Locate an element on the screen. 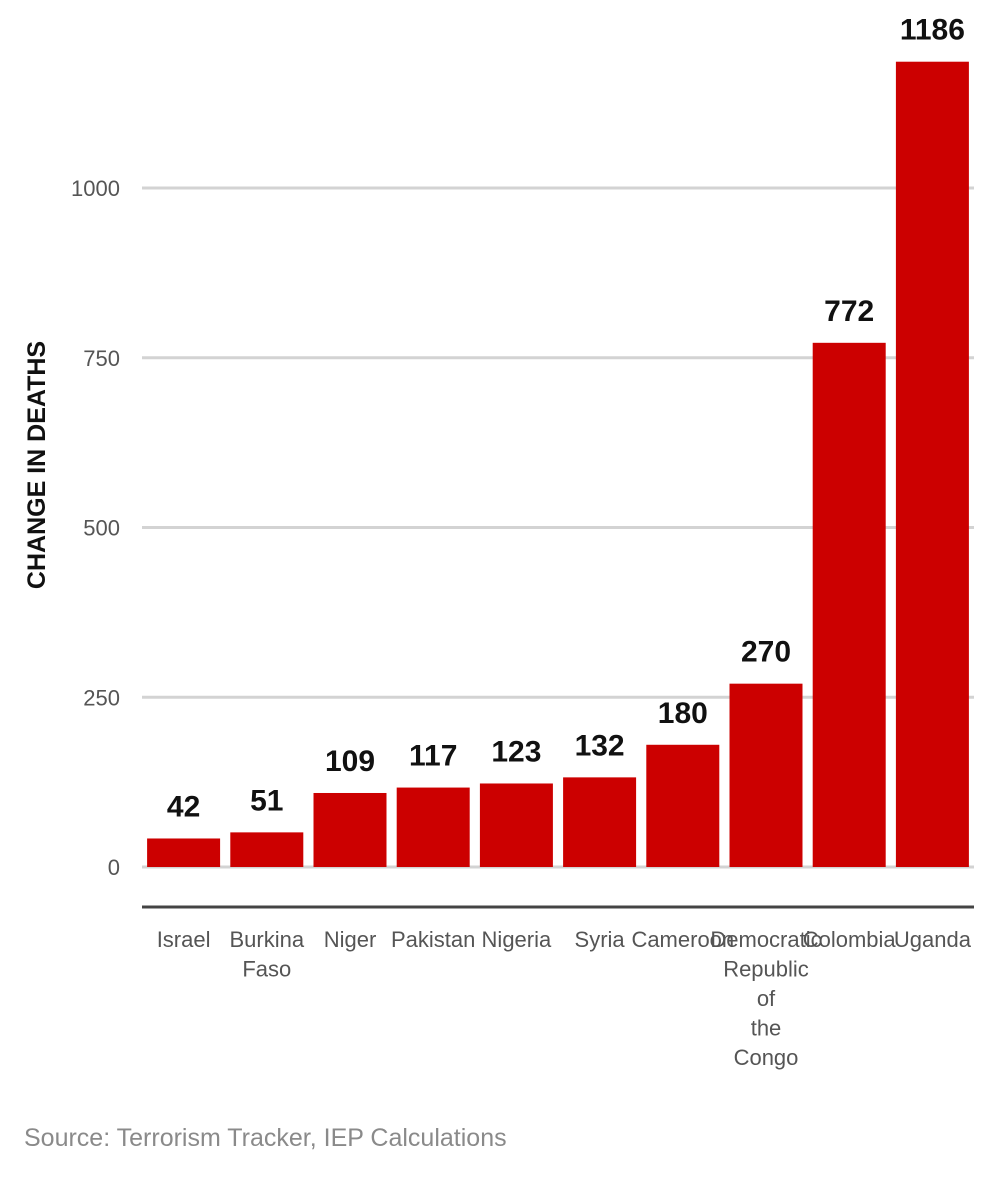 This screenshot has width=998, height=1181. x-tick-label: Cameroon is located at coordinates (682, 939).